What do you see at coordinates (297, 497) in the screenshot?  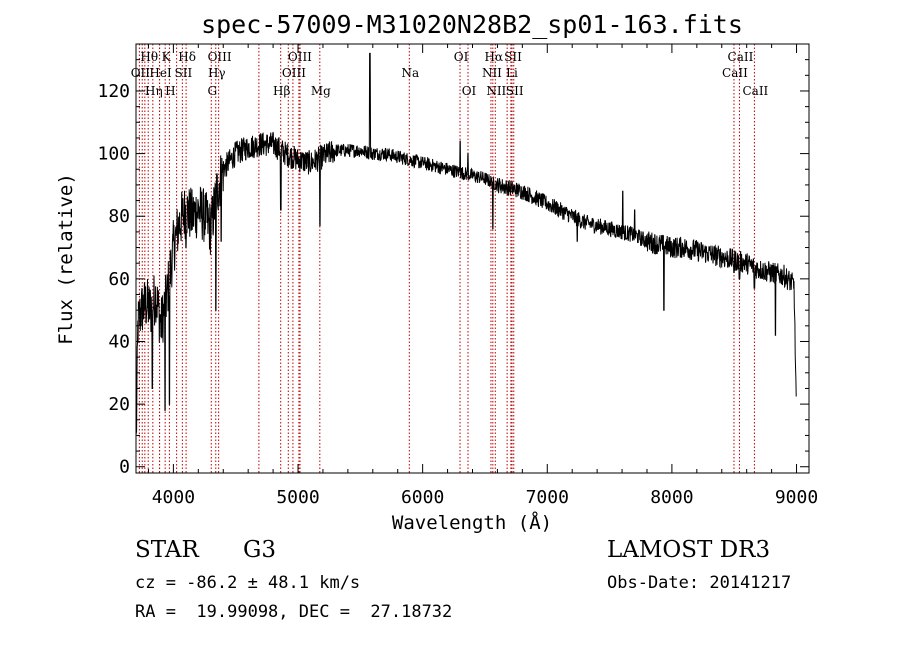 I see `x-tick-label: 5000` at bounding box center [297, 497].